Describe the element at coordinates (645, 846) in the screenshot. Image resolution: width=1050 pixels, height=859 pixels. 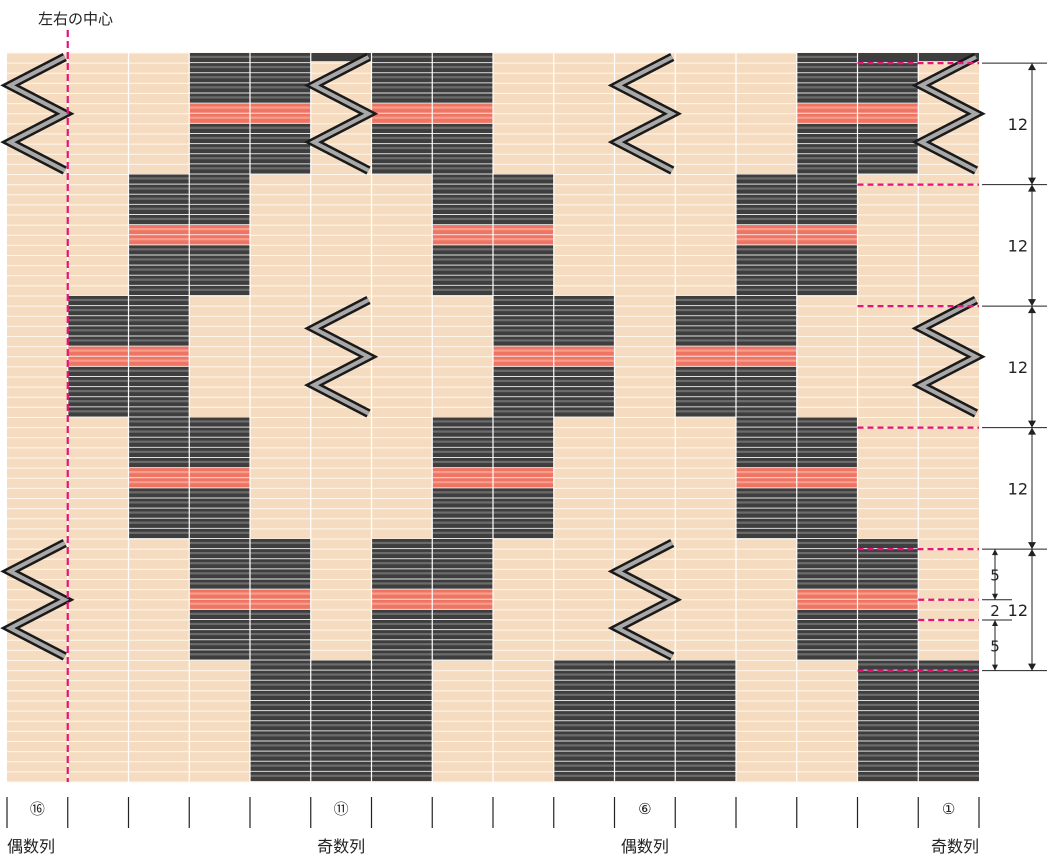
I see `column-parity-label: 偶数列` at that location.